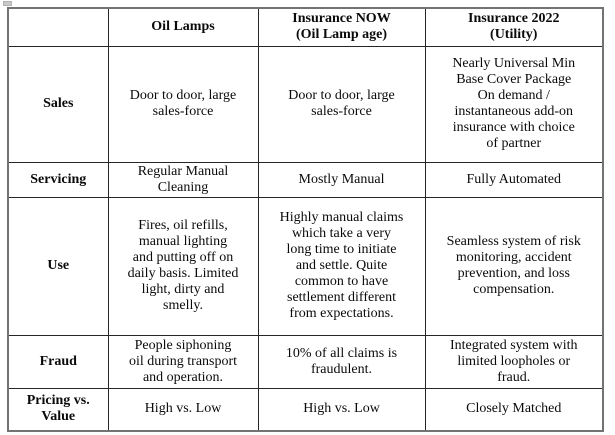 The width and height of the screenshot is (615, 435). What do you see at coordinates (341, 27) in the screenshot?
I see `col-header-insurance-now: Insurance NOW (Oil Lamp age)` at bounding box center [341, 27].